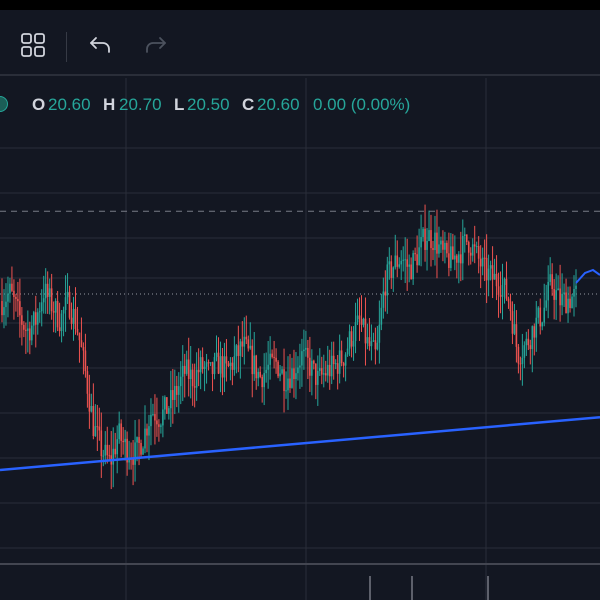  I want to click on open-value: 20.60, so click(69, 104).